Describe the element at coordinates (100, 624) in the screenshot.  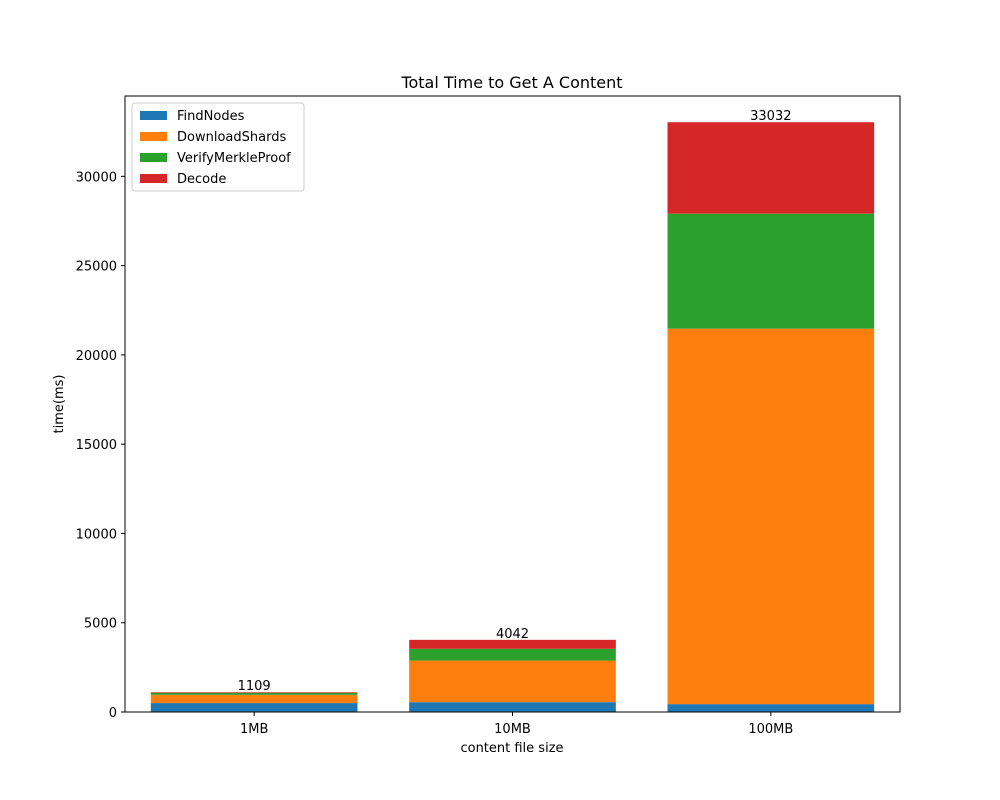
I see `y-tick-label-5000: 5000` at that location.